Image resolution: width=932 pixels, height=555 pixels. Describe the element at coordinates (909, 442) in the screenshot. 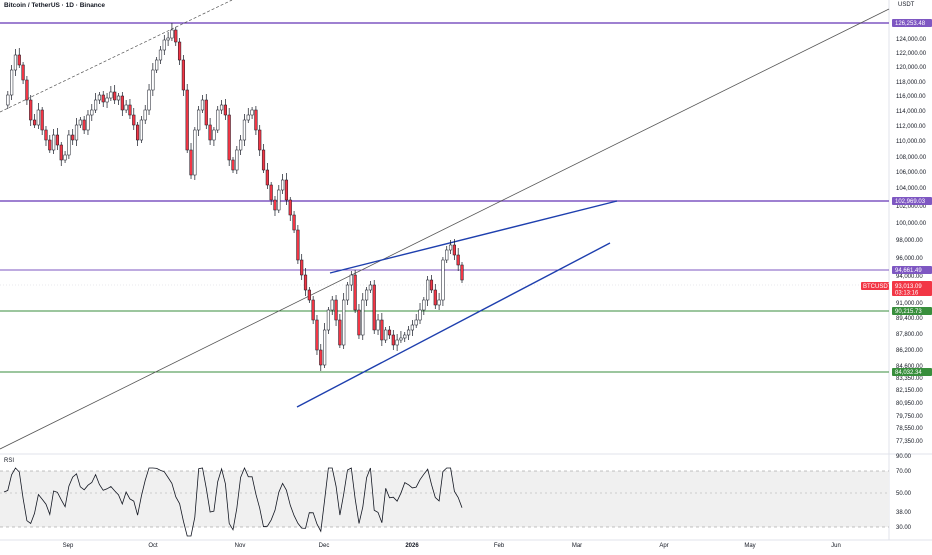

I see `price-tick-label: 77,350.00` at that location.